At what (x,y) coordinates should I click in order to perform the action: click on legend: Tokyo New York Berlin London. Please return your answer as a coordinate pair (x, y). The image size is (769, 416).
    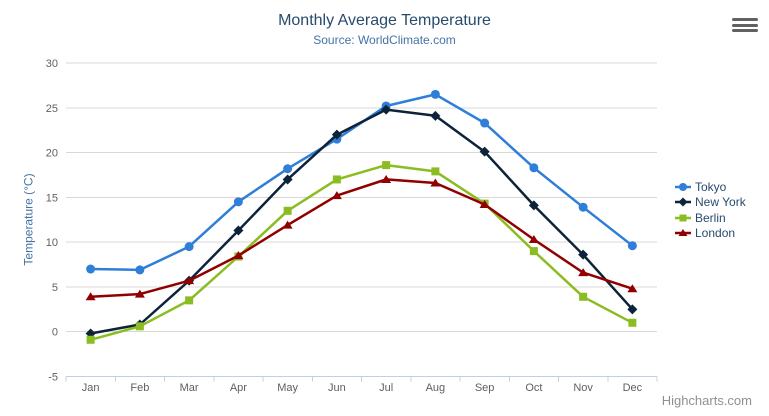
    Looking at the image, I should click on (710, 210).